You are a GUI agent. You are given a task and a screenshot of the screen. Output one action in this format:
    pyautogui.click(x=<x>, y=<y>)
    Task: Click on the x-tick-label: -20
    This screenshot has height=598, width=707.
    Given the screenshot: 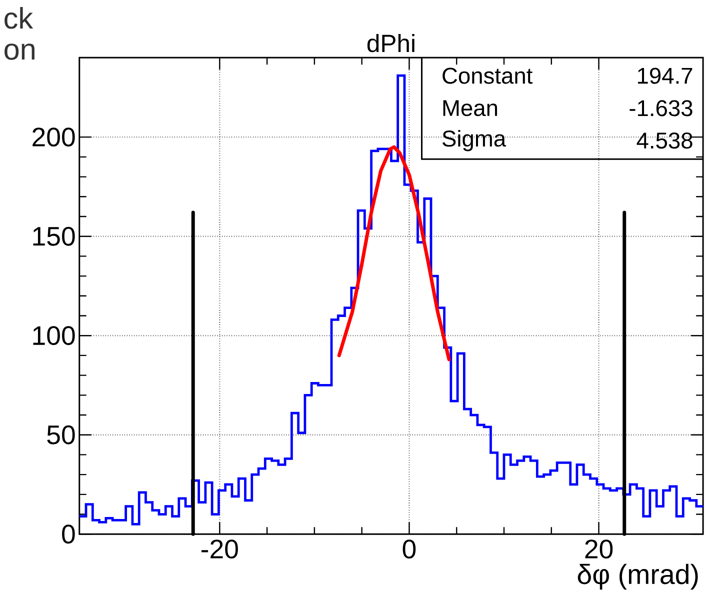 What is the action you would take?
    pyautogui.click(x=220, y=549)
    